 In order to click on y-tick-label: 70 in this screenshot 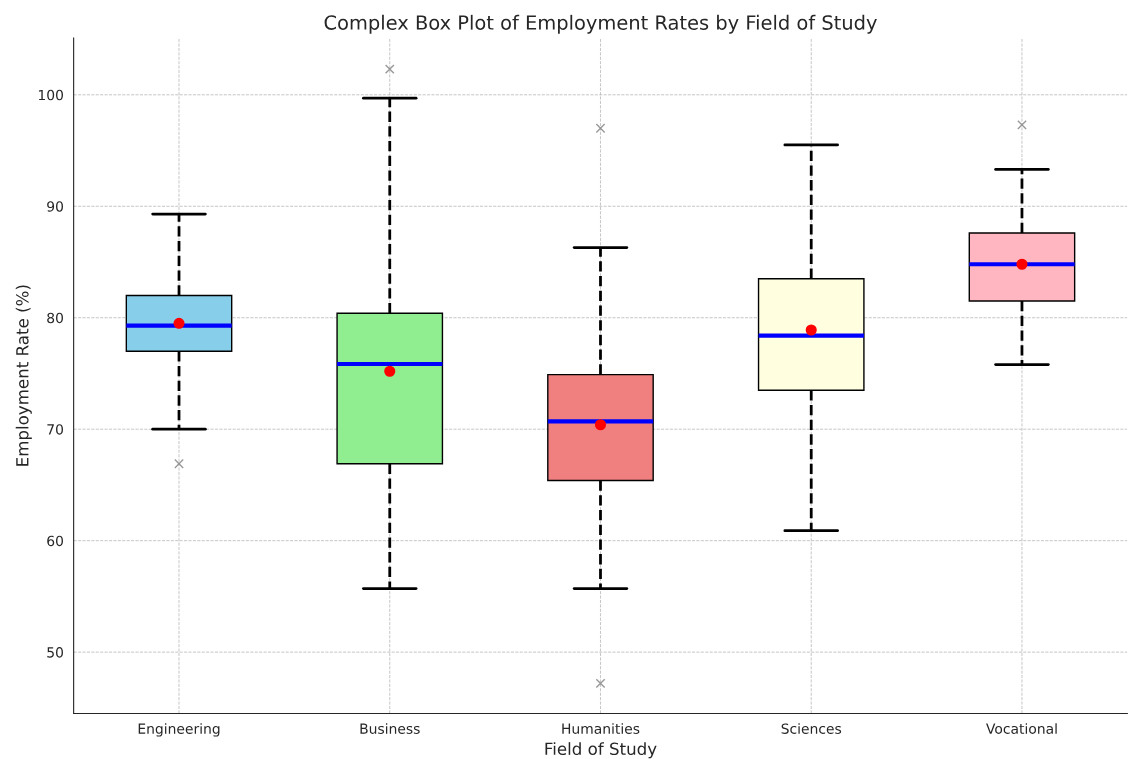, I will do `click(55, 429)`.